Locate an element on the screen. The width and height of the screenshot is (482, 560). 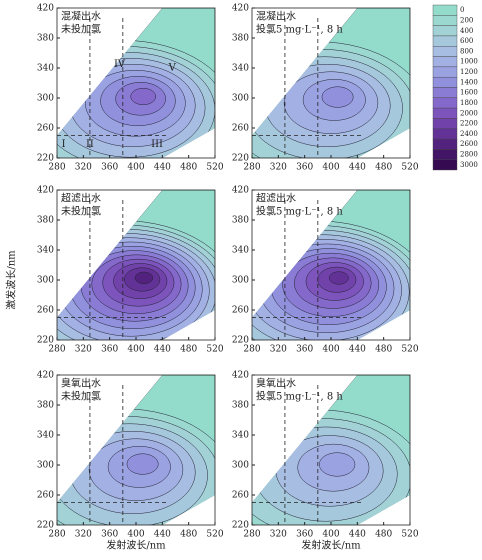
colorbar-label: 600 is located at coordinates (466, 41).